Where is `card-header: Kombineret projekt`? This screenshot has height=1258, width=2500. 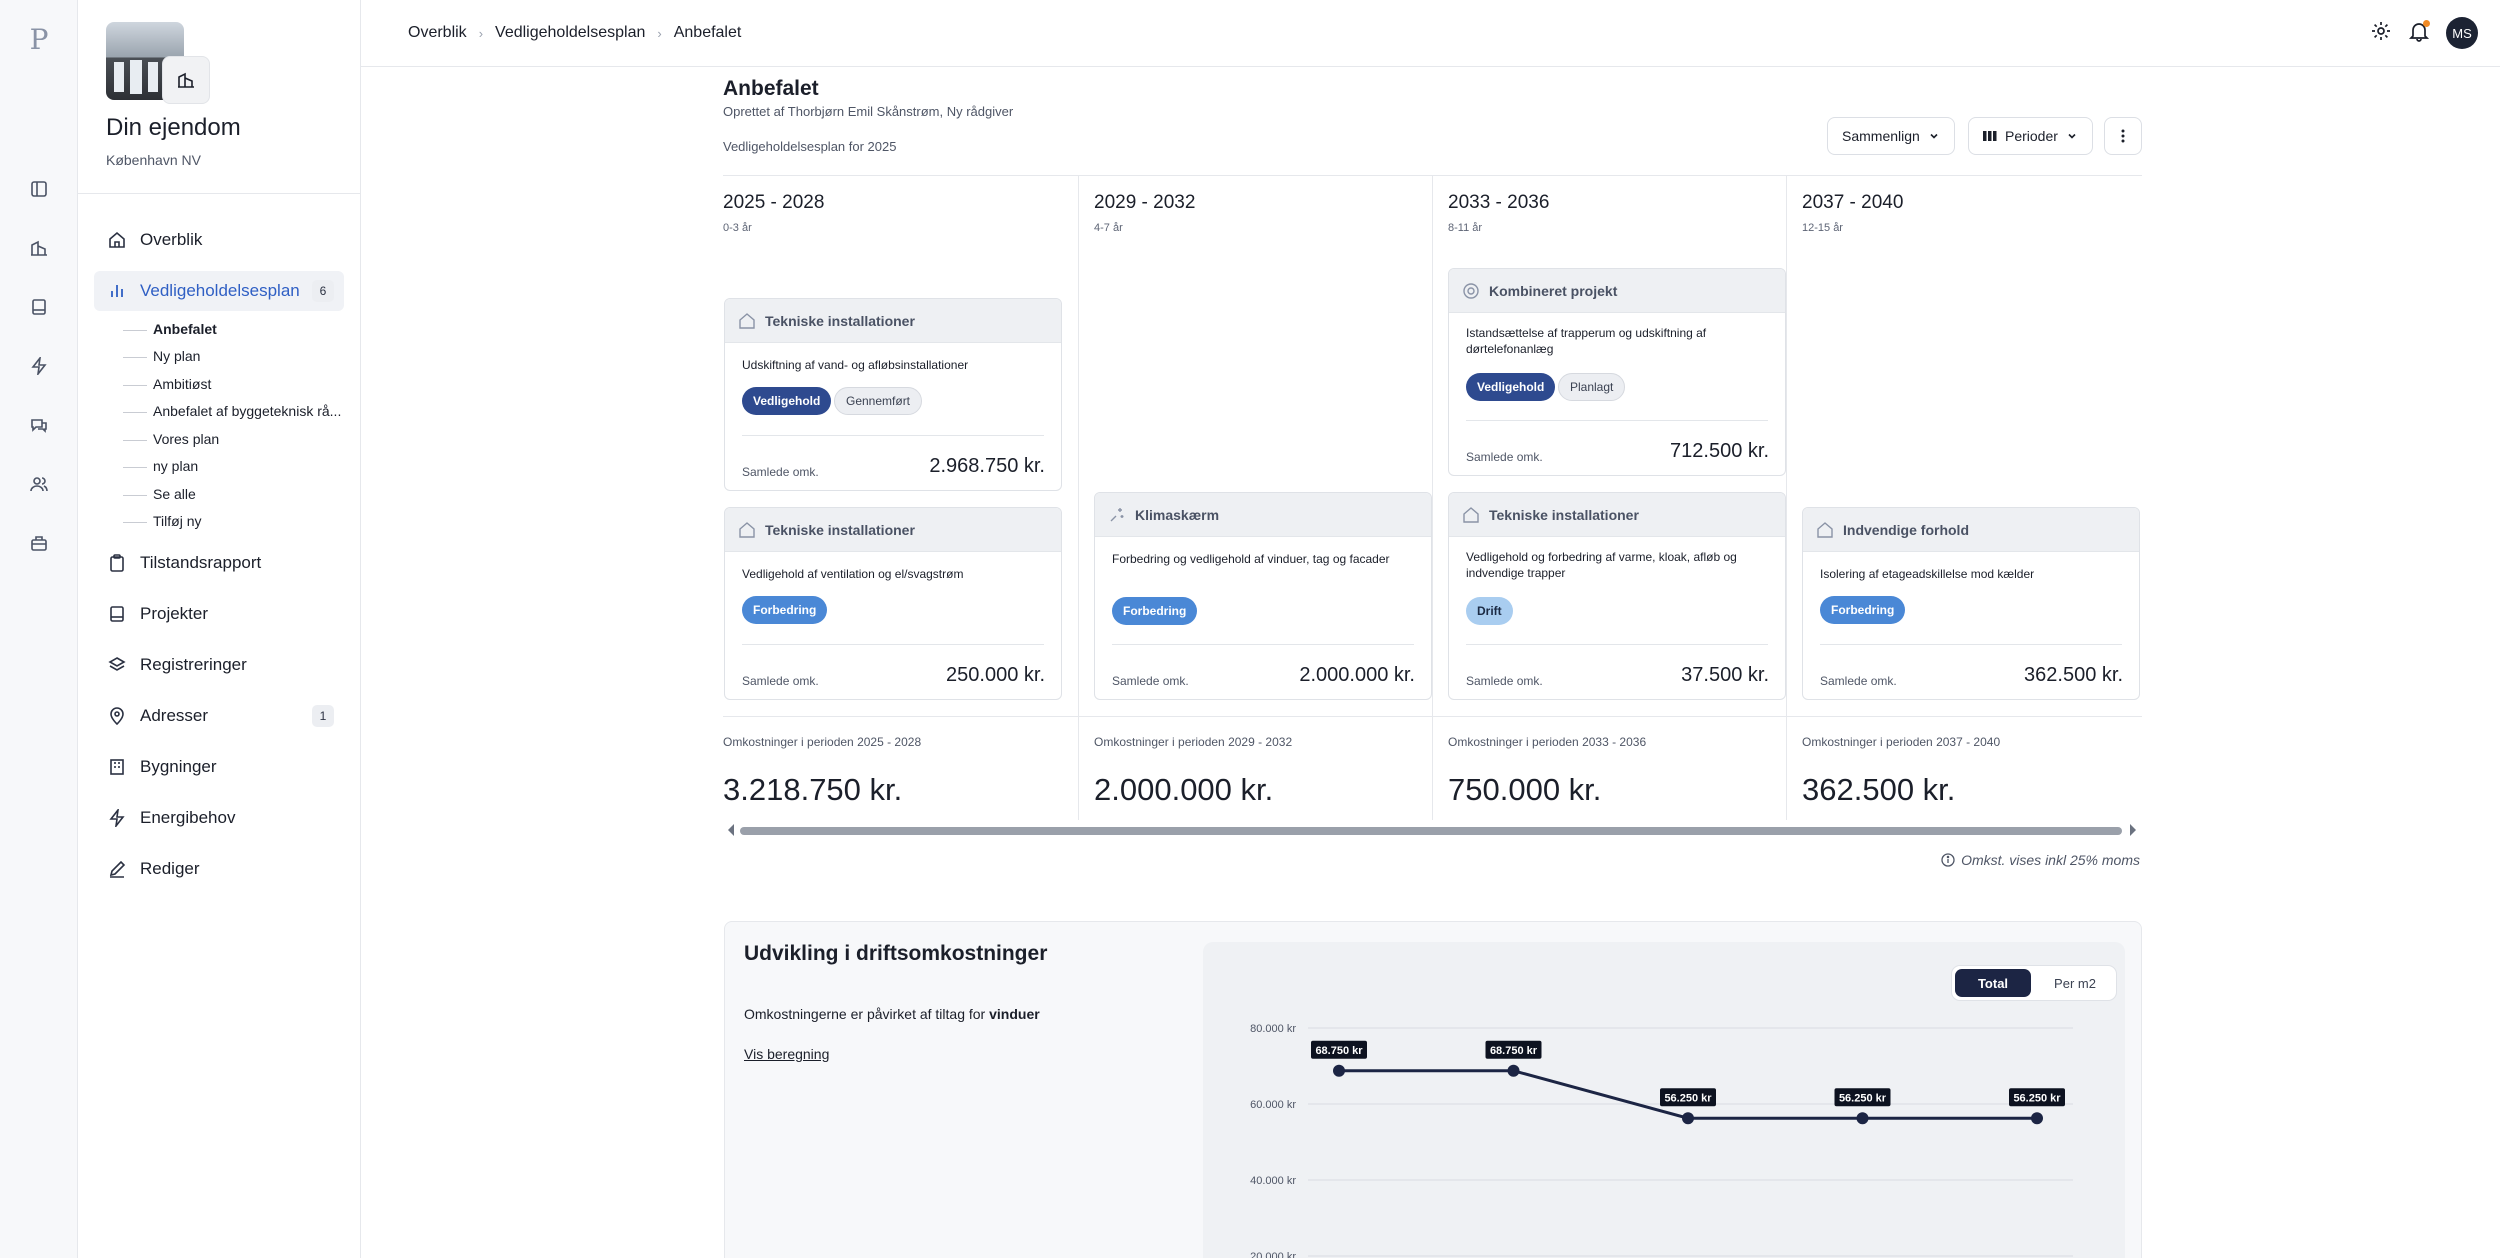 card-header: Kombineret projekt is located at coordinates (1617, 291).